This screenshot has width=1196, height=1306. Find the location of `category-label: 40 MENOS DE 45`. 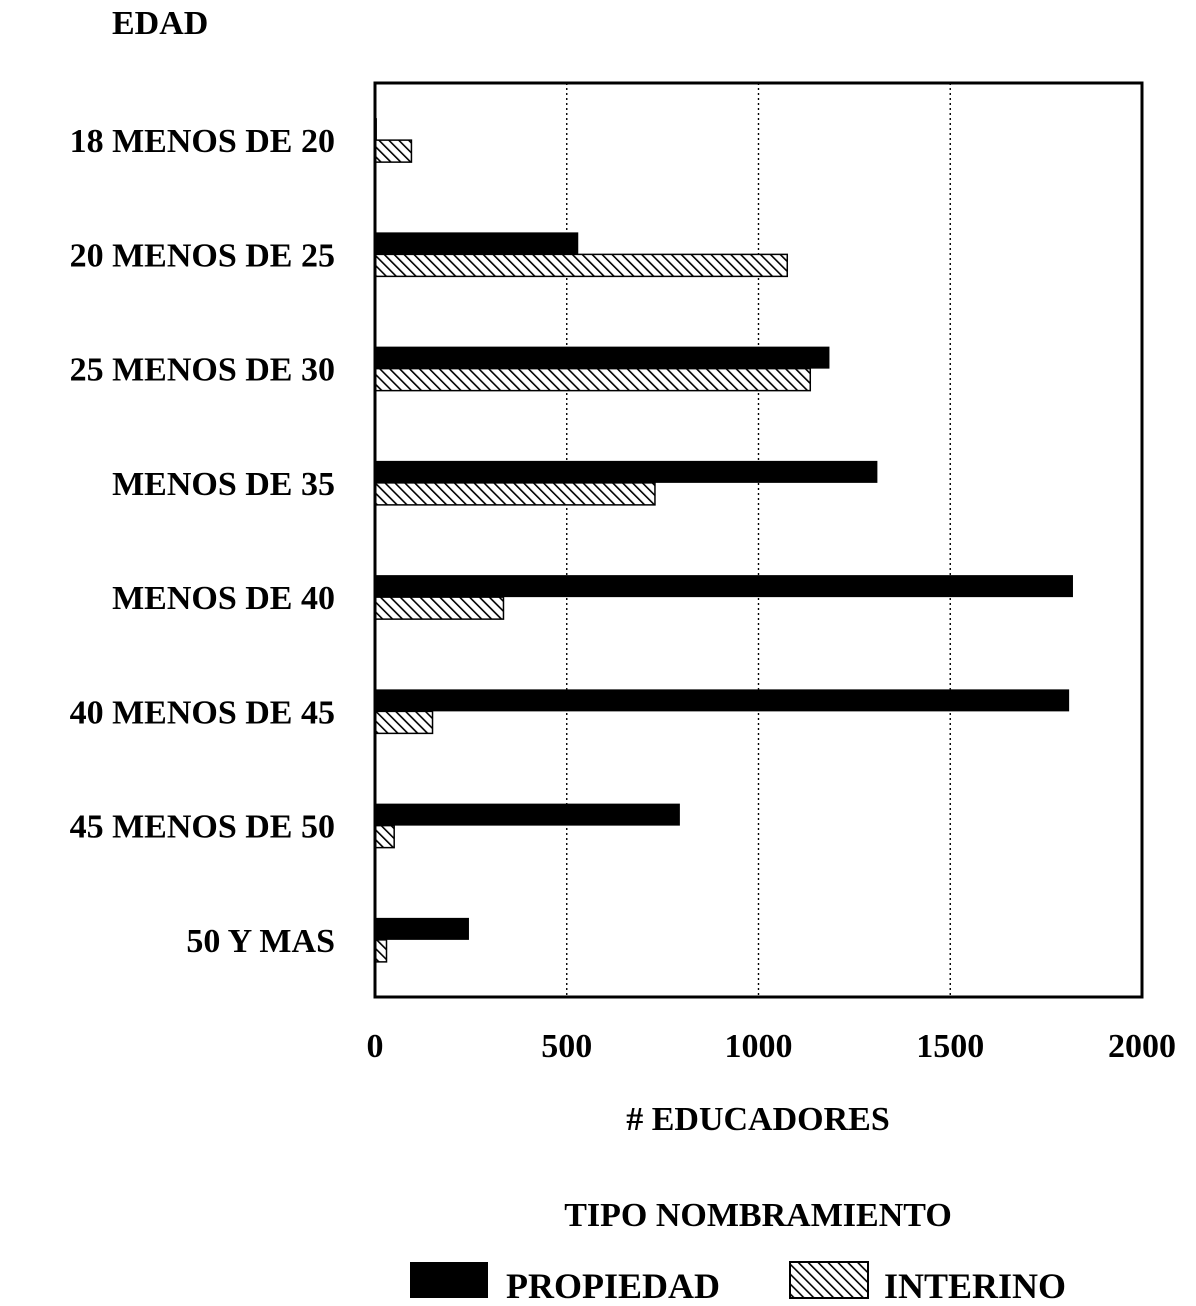

category-label: 40 MENOS DE 45 is located at coordinates (202, 712).